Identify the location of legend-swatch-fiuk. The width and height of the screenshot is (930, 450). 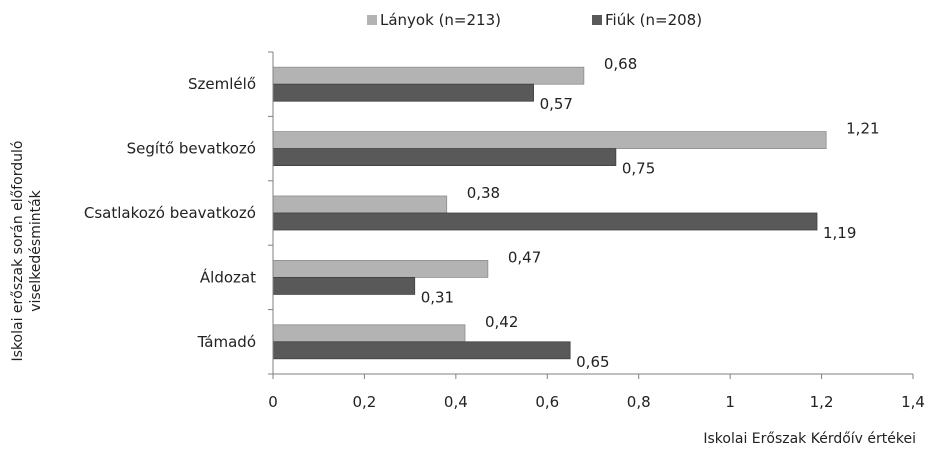
(597, 20).